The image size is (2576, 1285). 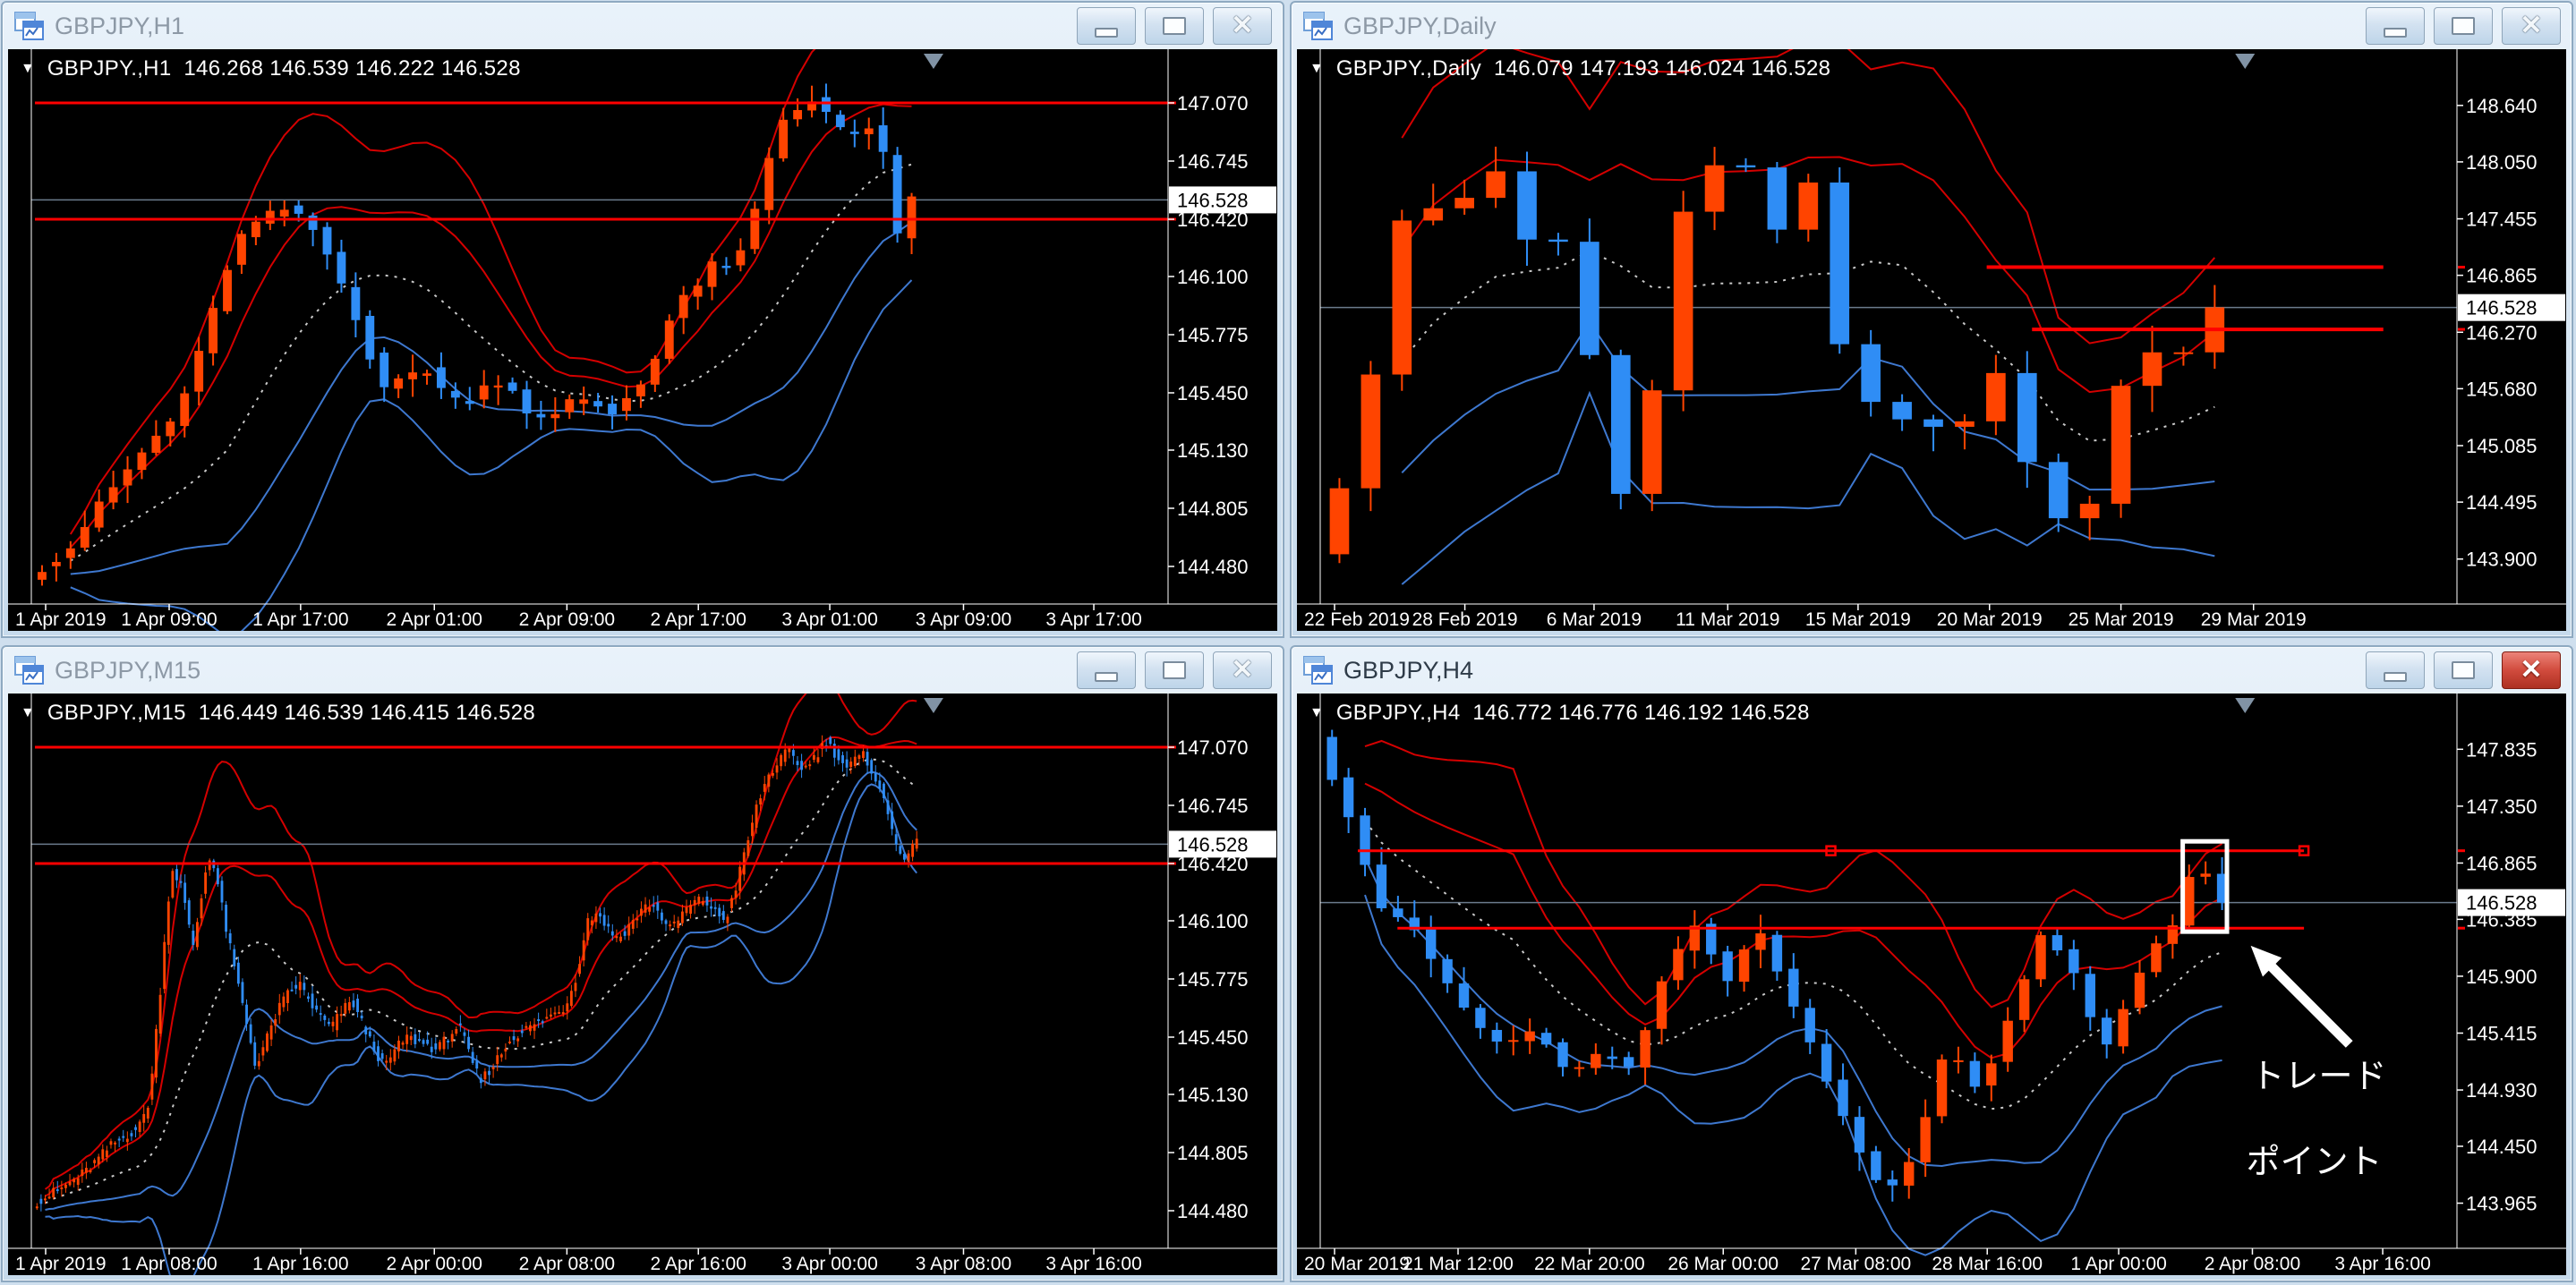 What do you see at coordinates (1932, 26) in the screenshot?
I see `window-titlebar: GBPJPY,Daily ✕` at bounding box center [1932, 26].